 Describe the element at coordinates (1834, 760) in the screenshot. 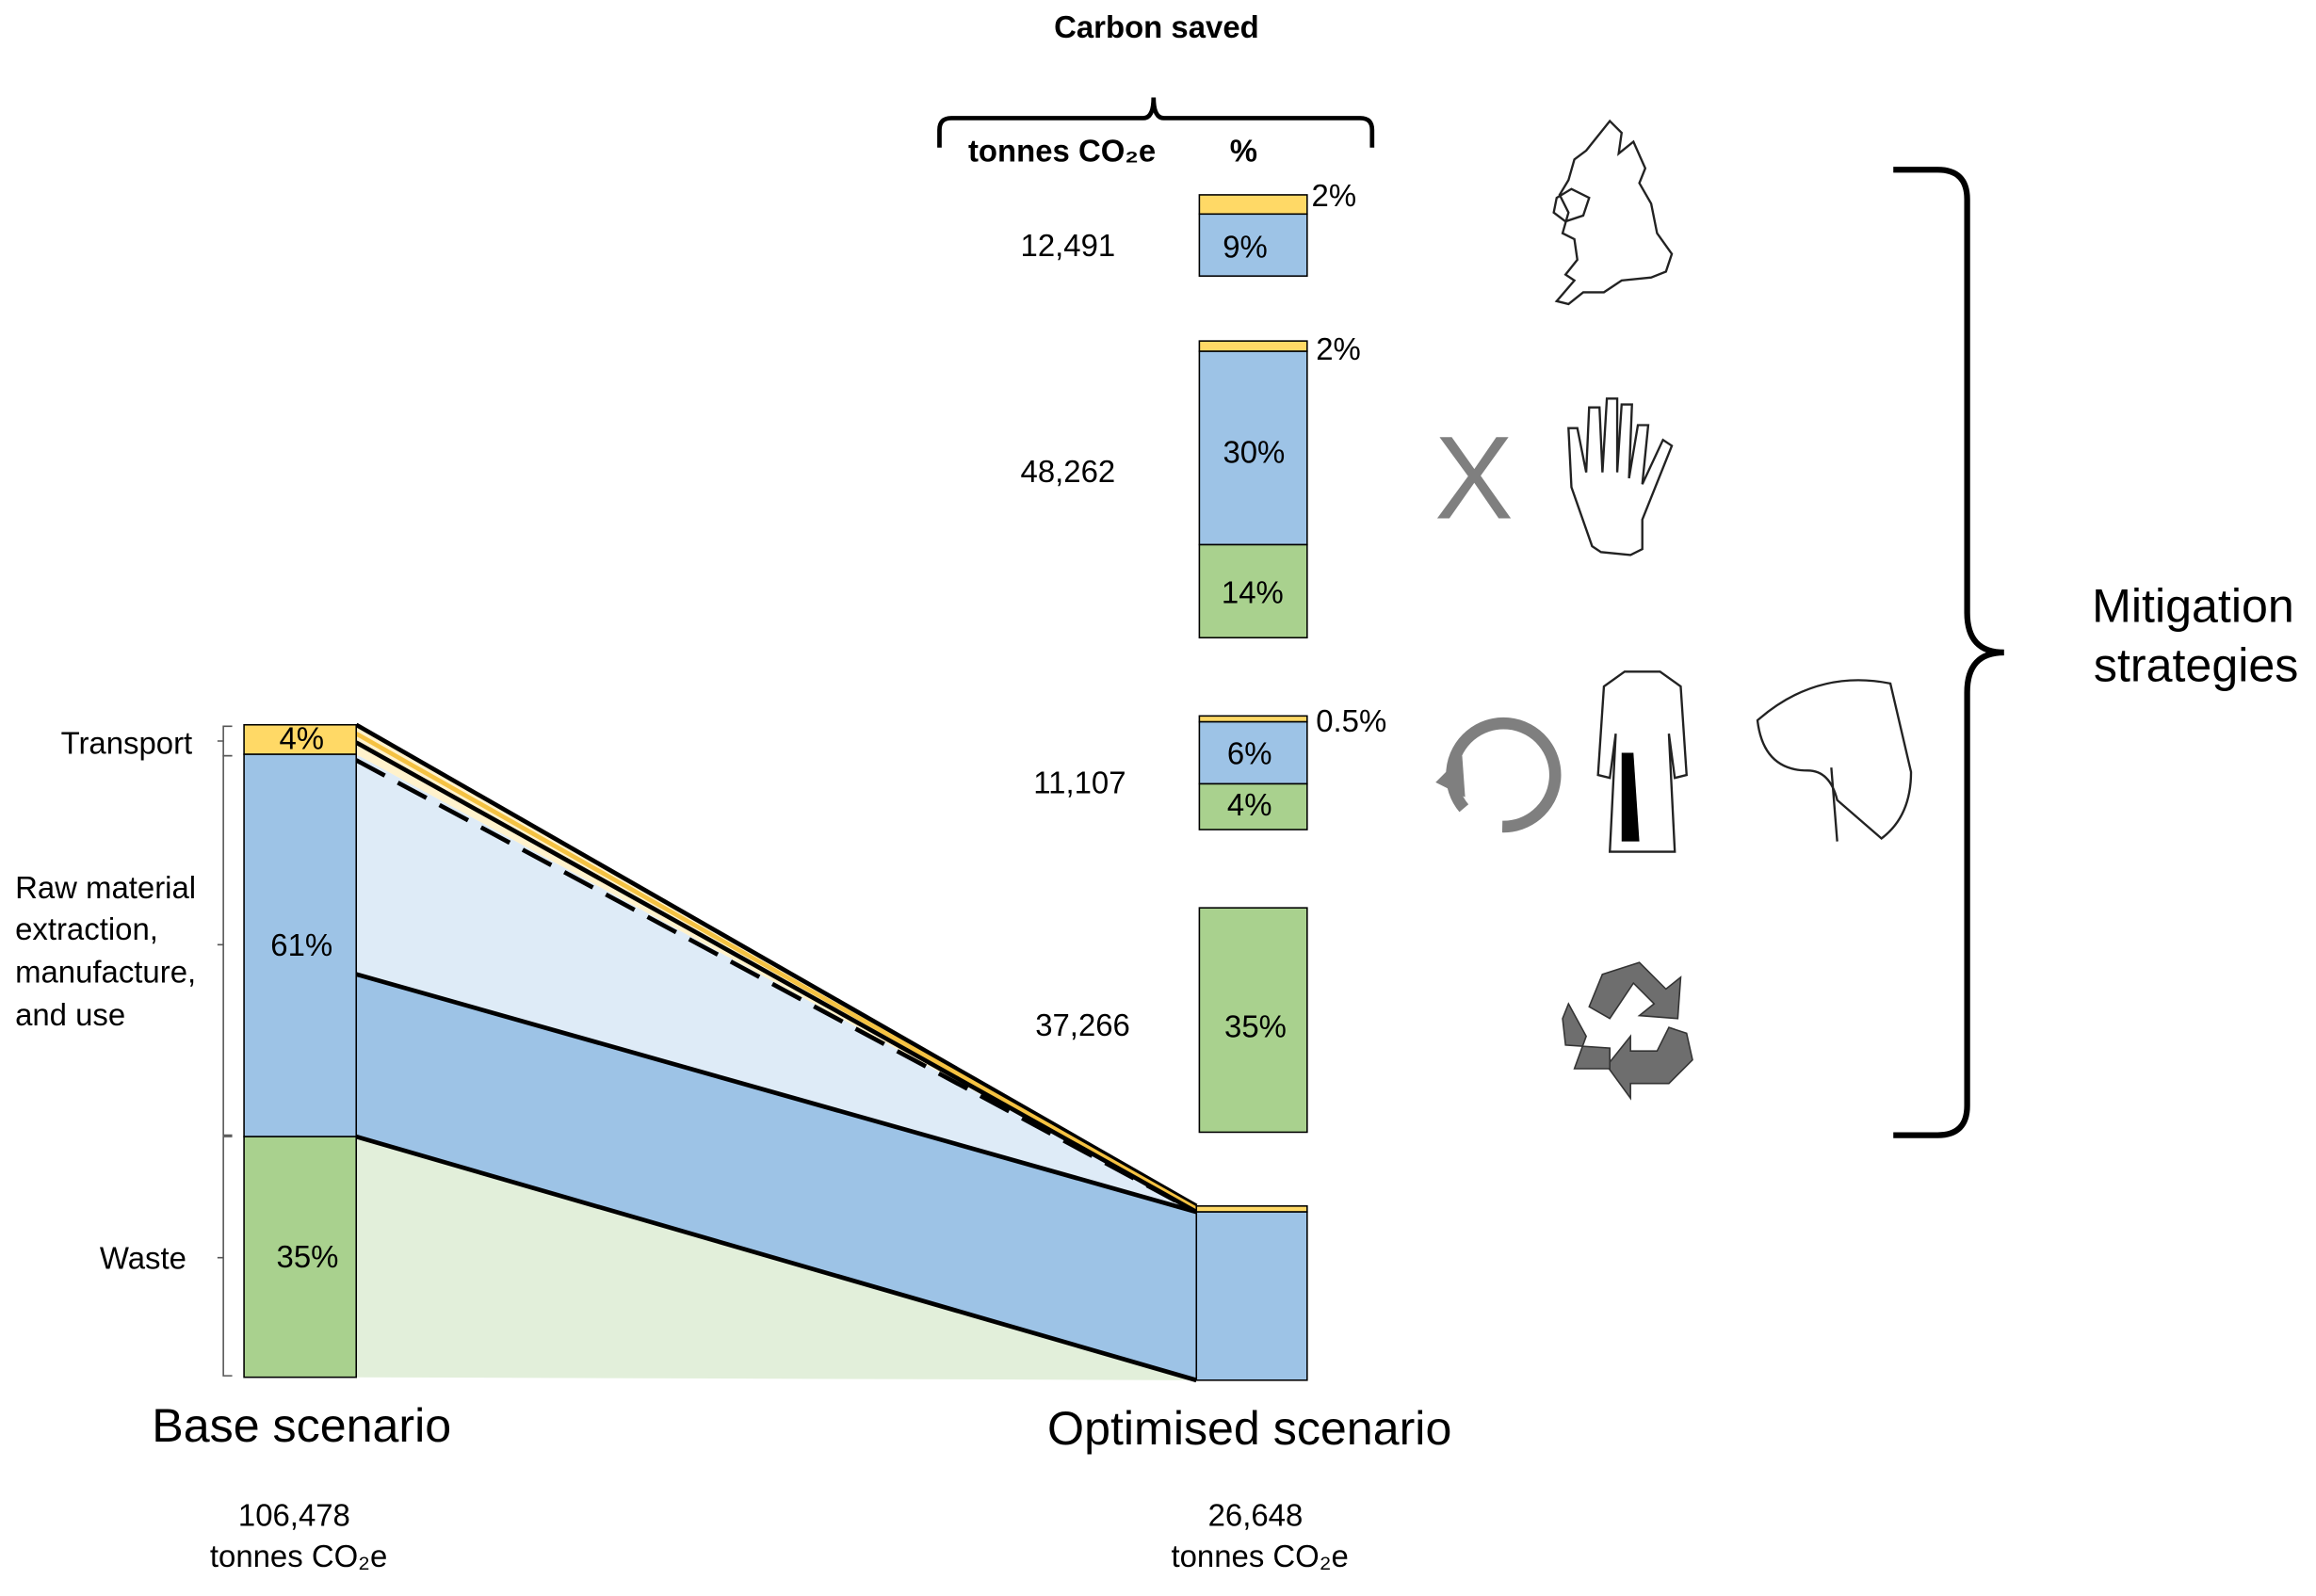

I see `visor-icon` at that location.